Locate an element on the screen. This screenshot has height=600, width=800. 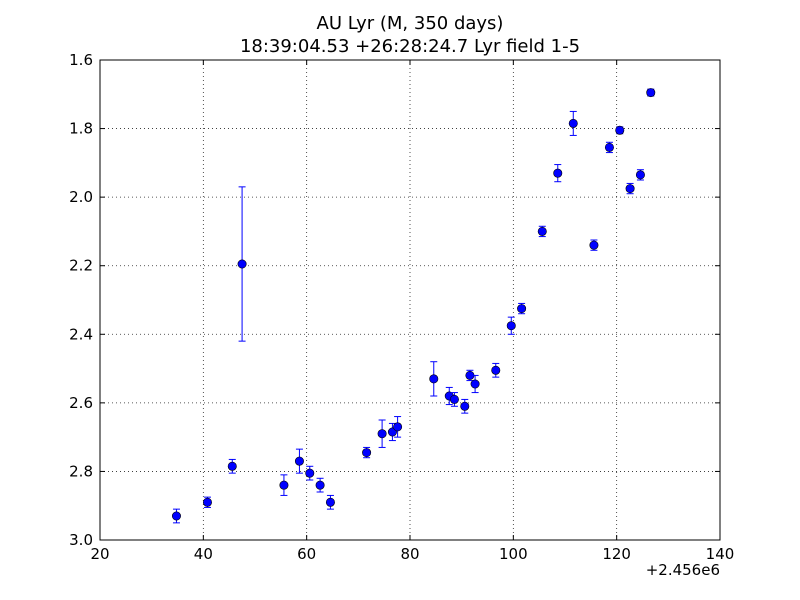
x-tick-label: 100 is located at coordinates (513, 554).